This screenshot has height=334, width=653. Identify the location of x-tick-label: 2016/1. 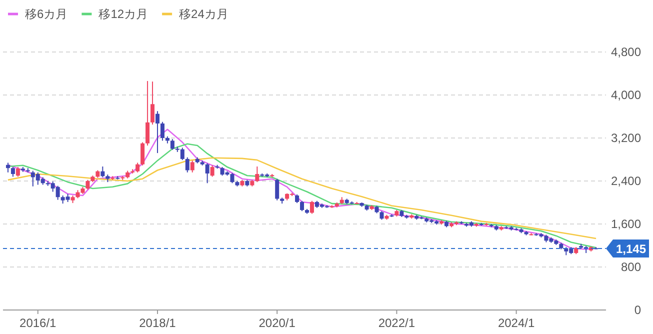
(38, 323).